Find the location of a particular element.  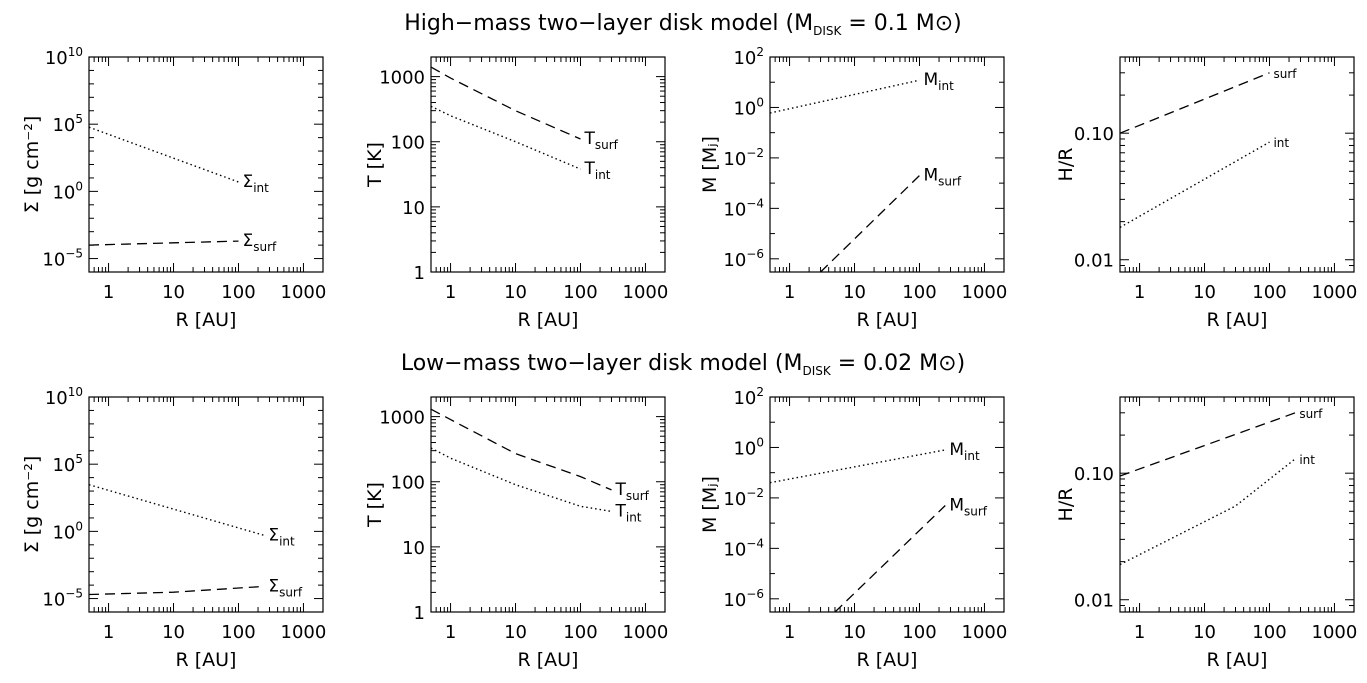

panel-high-mass-aspect: 1 10 100 1000 0.01 0.10 R [AU] H/R surf int is located at coordinates (1206, 193).